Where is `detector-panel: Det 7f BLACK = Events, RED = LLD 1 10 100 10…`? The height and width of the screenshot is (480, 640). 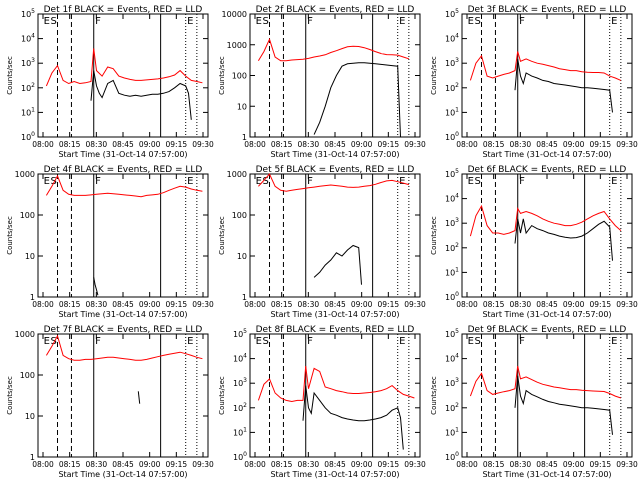
detector-panel: Det 7f BLACK = Events, RED = LLD 1 10 100 10… is located at coordinates (110, 402).